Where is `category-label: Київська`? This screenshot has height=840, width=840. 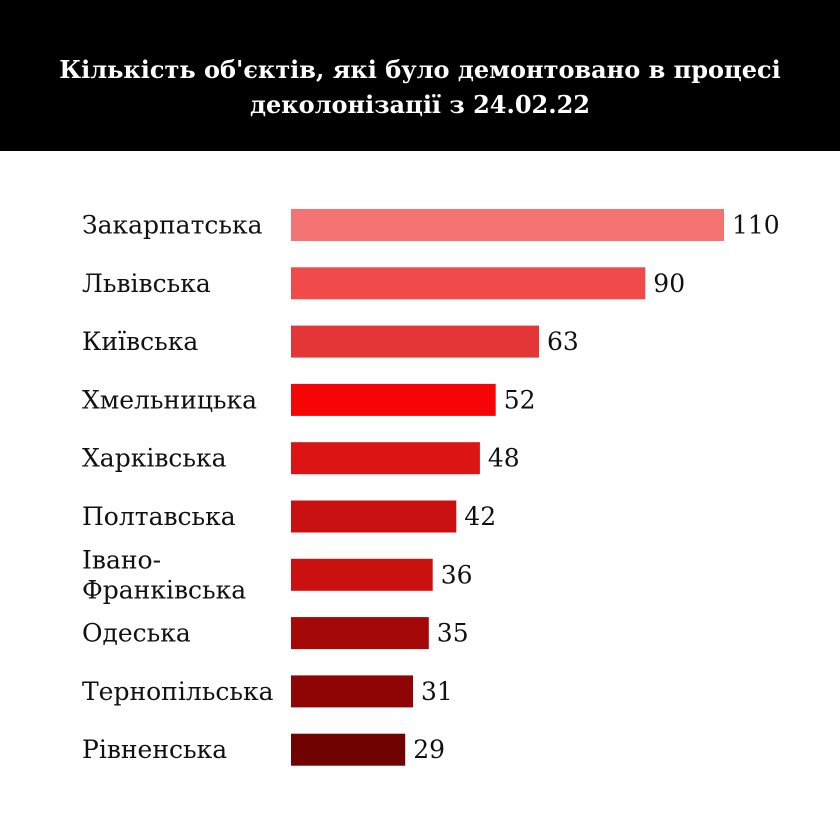
category-label: Київська is located at coordinates (140, 341).